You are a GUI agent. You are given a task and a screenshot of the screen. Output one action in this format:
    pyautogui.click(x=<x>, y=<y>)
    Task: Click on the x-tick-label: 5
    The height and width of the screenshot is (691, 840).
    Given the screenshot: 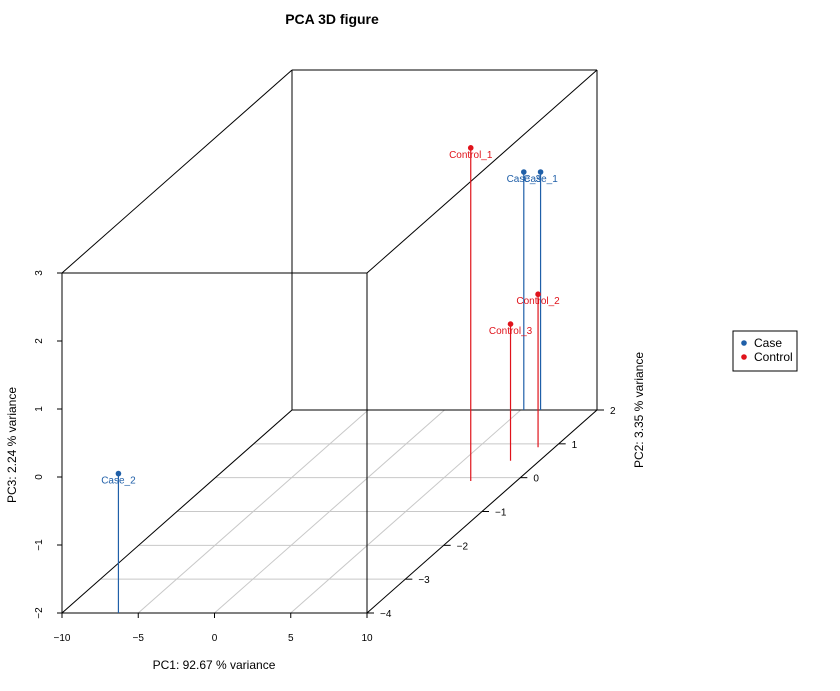 What is the action you would take?
    pyautogui.click(x=291, y=638)
    